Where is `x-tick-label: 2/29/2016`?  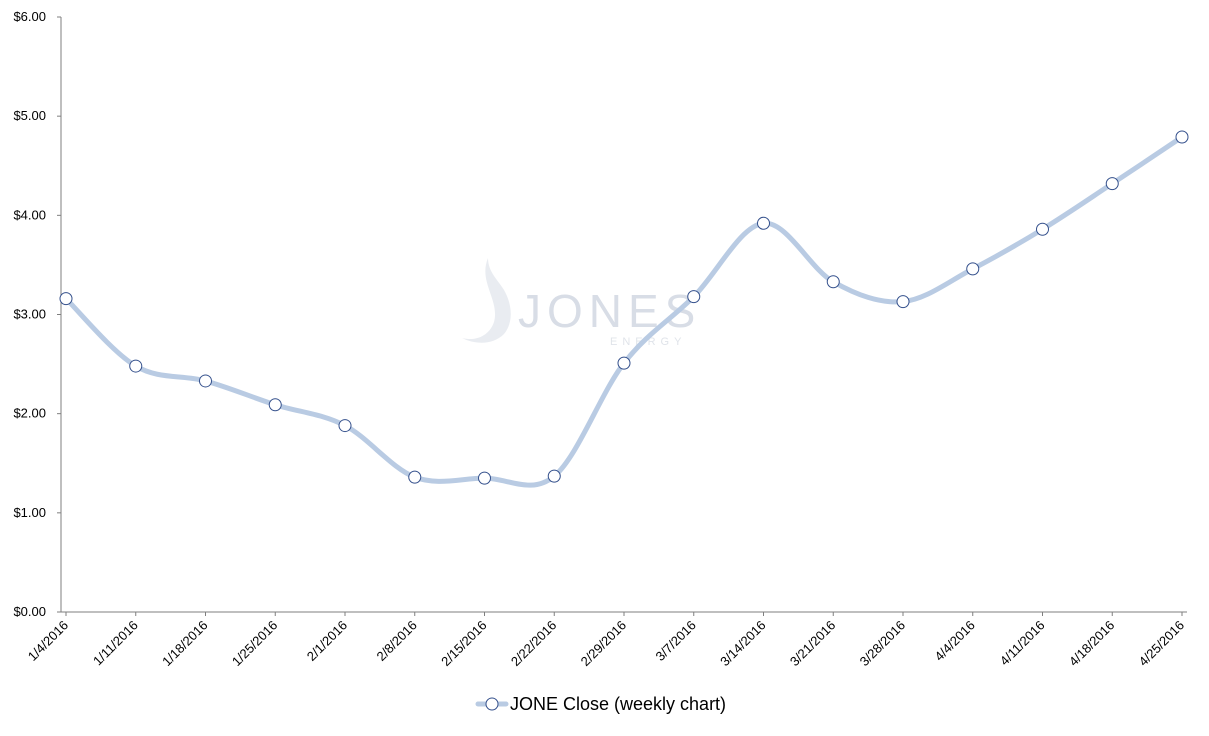 x-tick-label: 2/29/2016 is located at coordinates (604, 644).